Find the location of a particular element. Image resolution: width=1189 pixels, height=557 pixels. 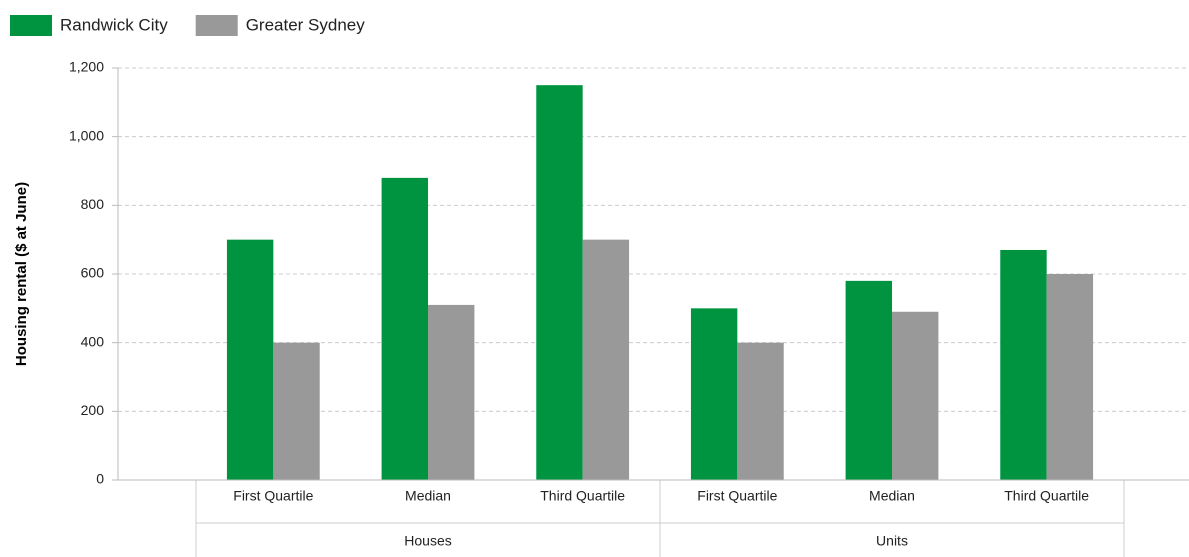

group-label: Houses is located at coordinates (427, 541).